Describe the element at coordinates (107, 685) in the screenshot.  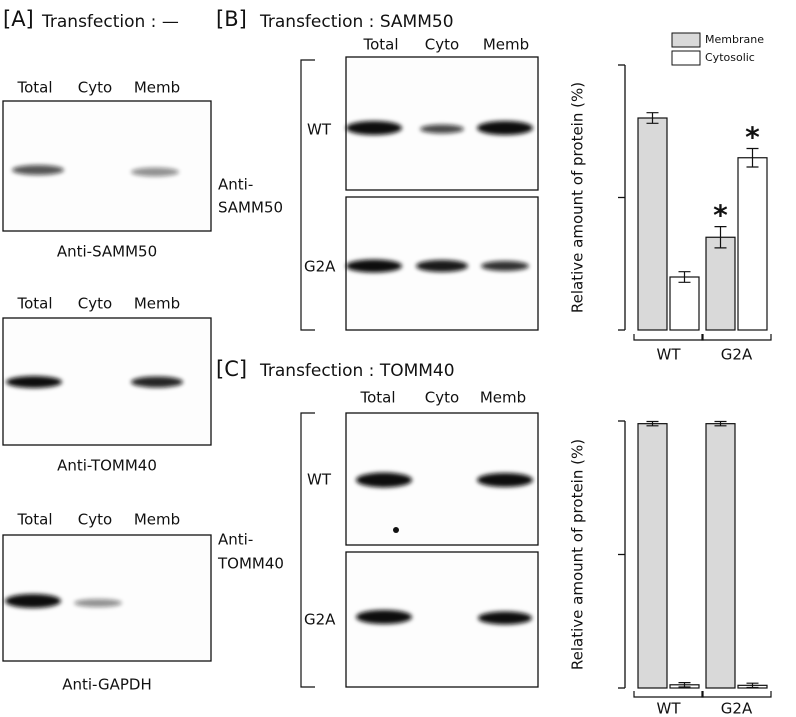
I see `antibody-label: Anti-GAPDH` at that location.